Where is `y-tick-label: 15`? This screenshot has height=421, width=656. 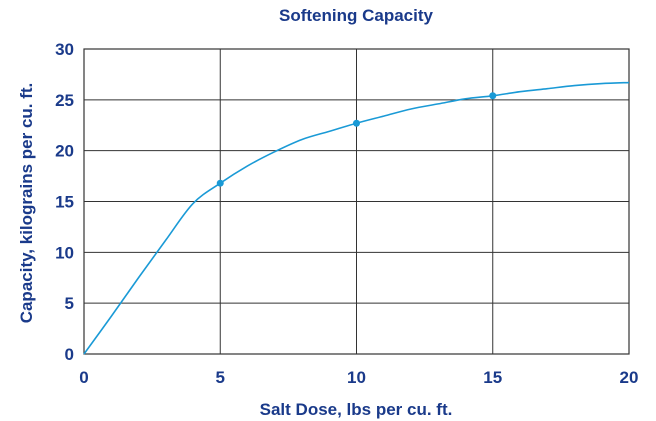 y-tick-label: 15 is located at coordinates (64, 202).